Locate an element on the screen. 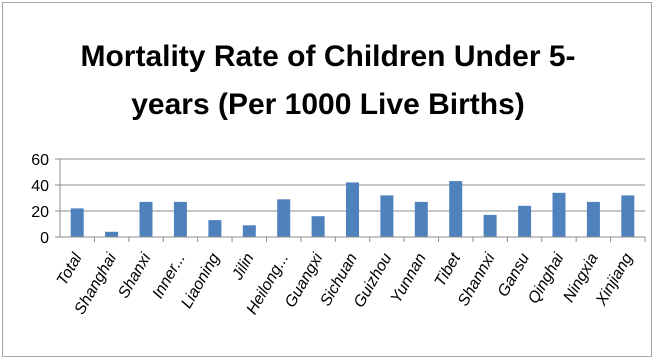 The image size is (656, 361). bar-inner is located at coordinates (180, 219).